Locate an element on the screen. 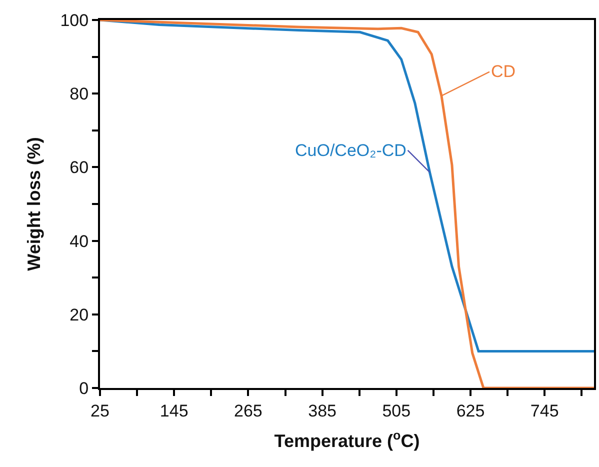  series-label: CuO/CeO₂-CD is located at coordinates (350, 150).